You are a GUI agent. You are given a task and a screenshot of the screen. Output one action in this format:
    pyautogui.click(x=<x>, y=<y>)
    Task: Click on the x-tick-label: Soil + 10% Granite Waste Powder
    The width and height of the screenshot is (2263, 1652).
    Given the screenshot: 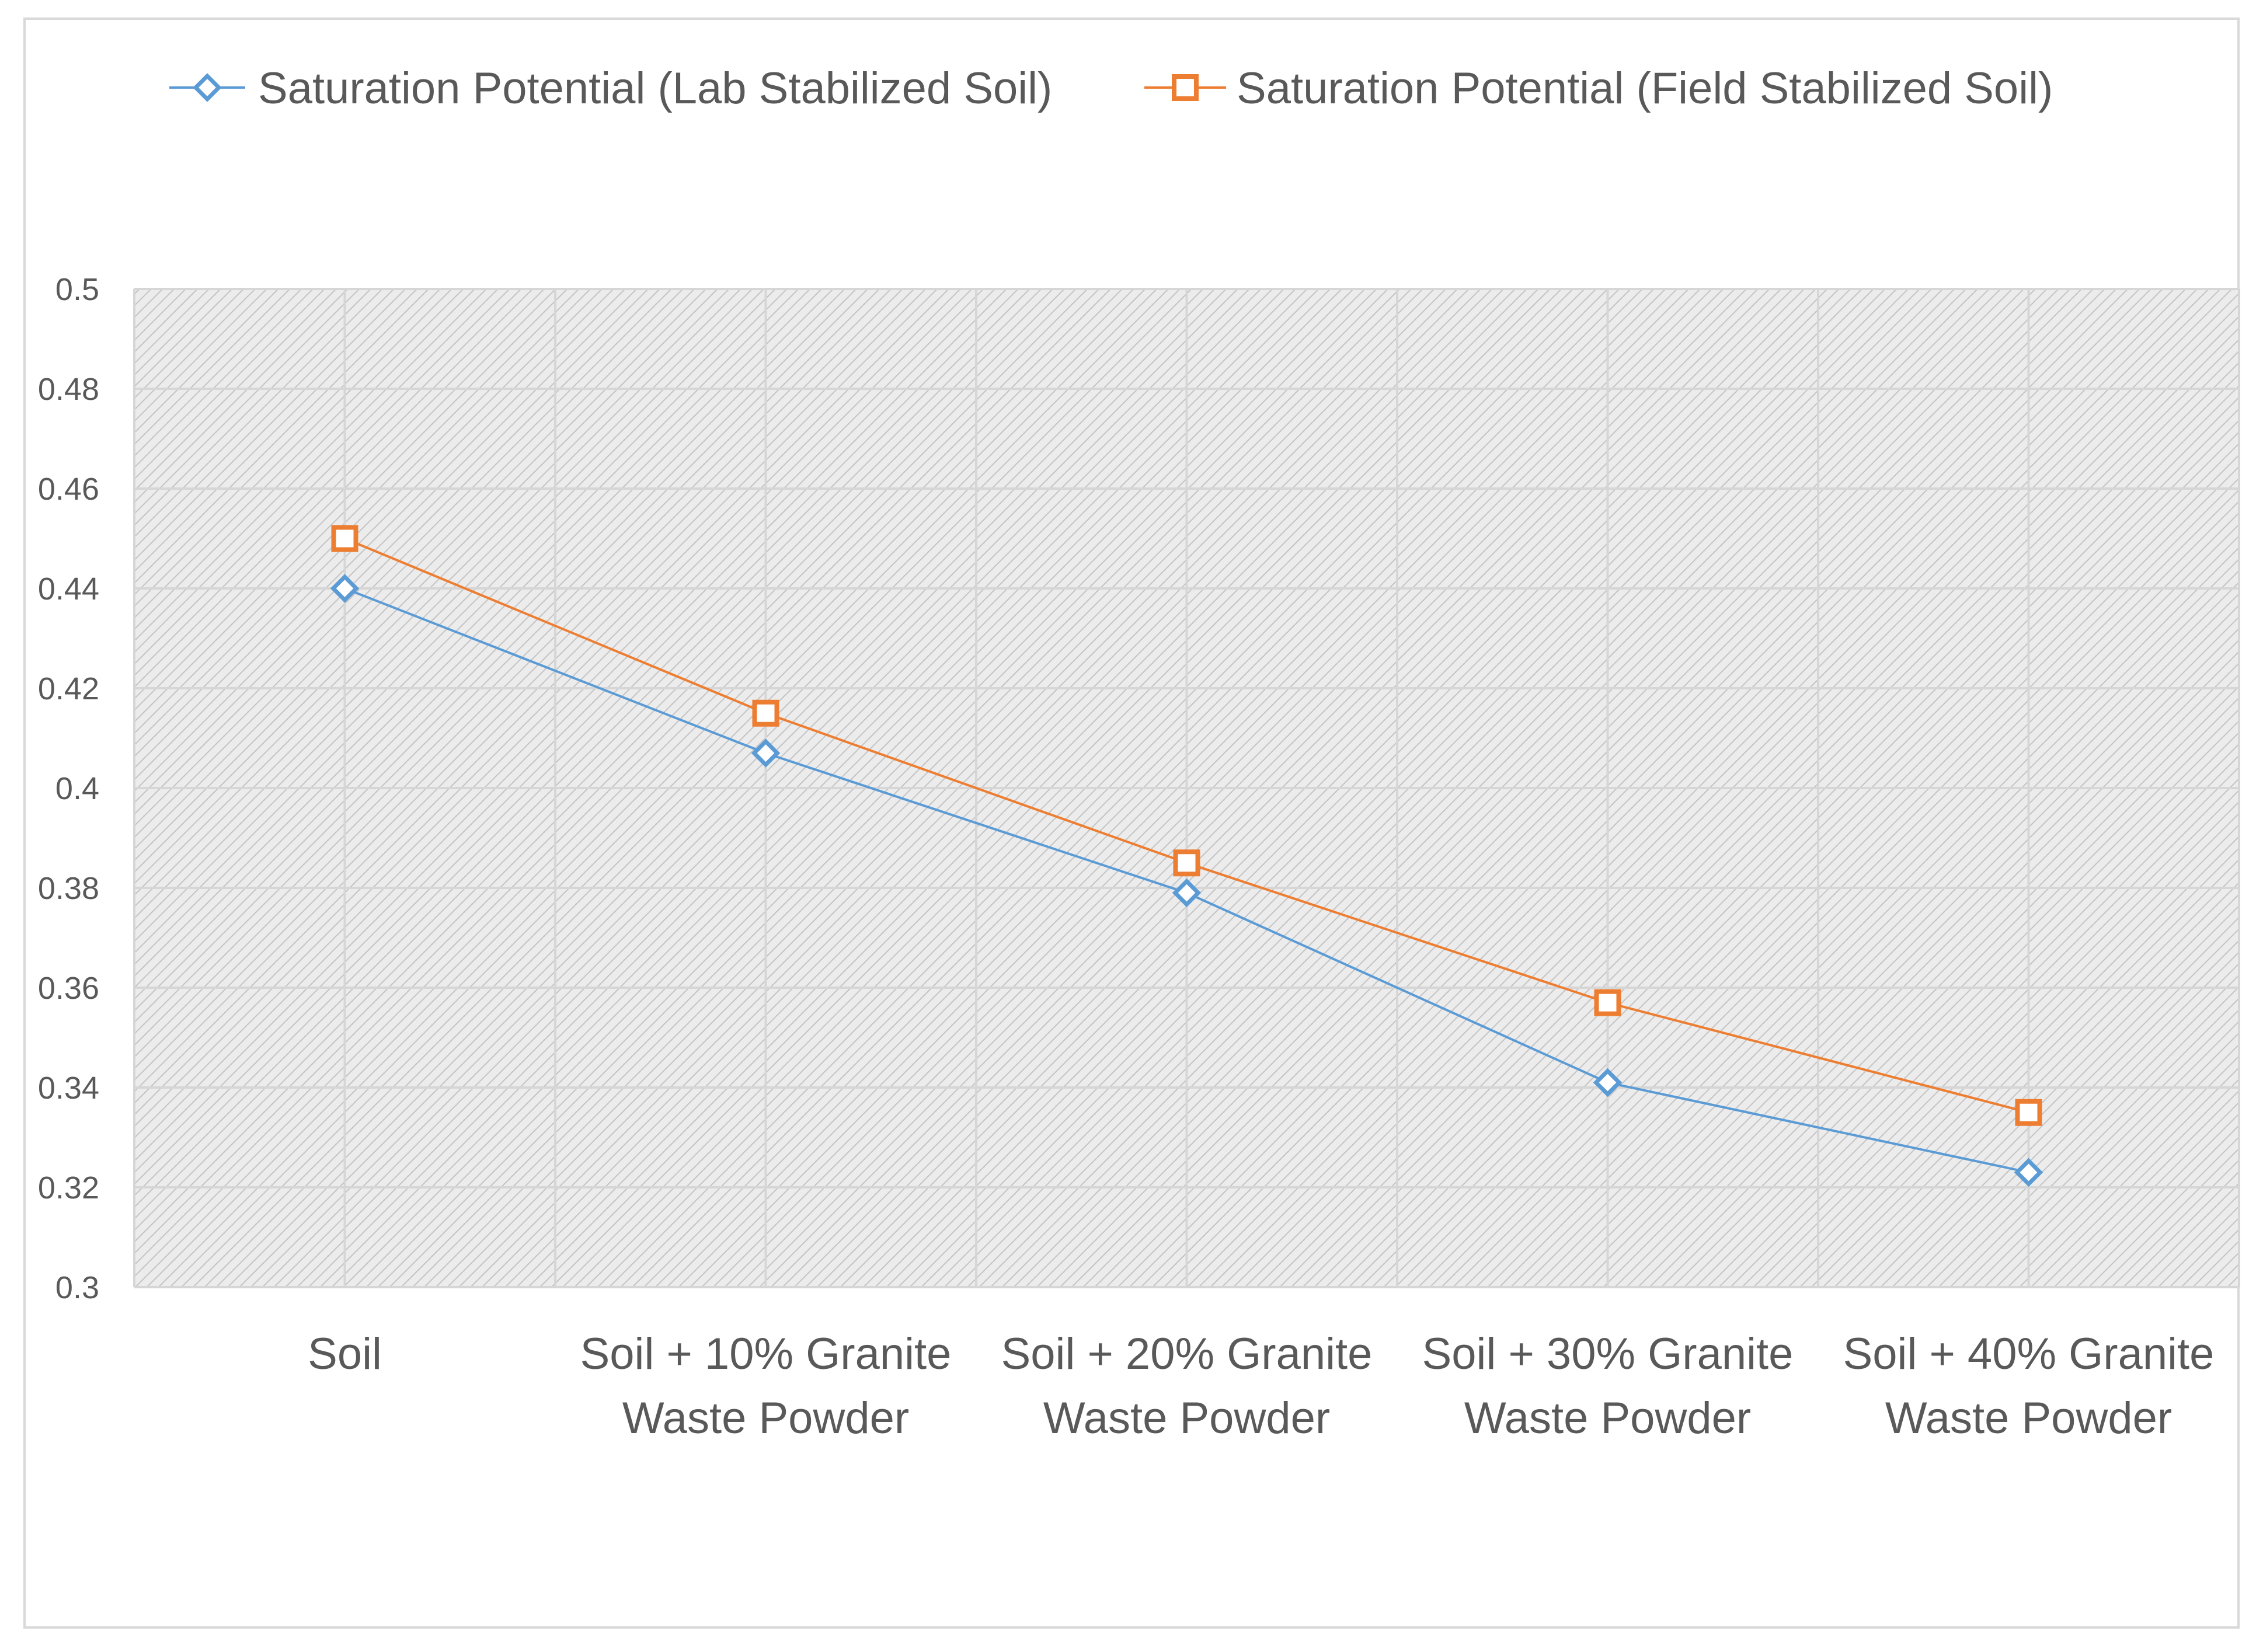 What is the action you would take?
    pyautogui.click(x=766, y=1386)
    